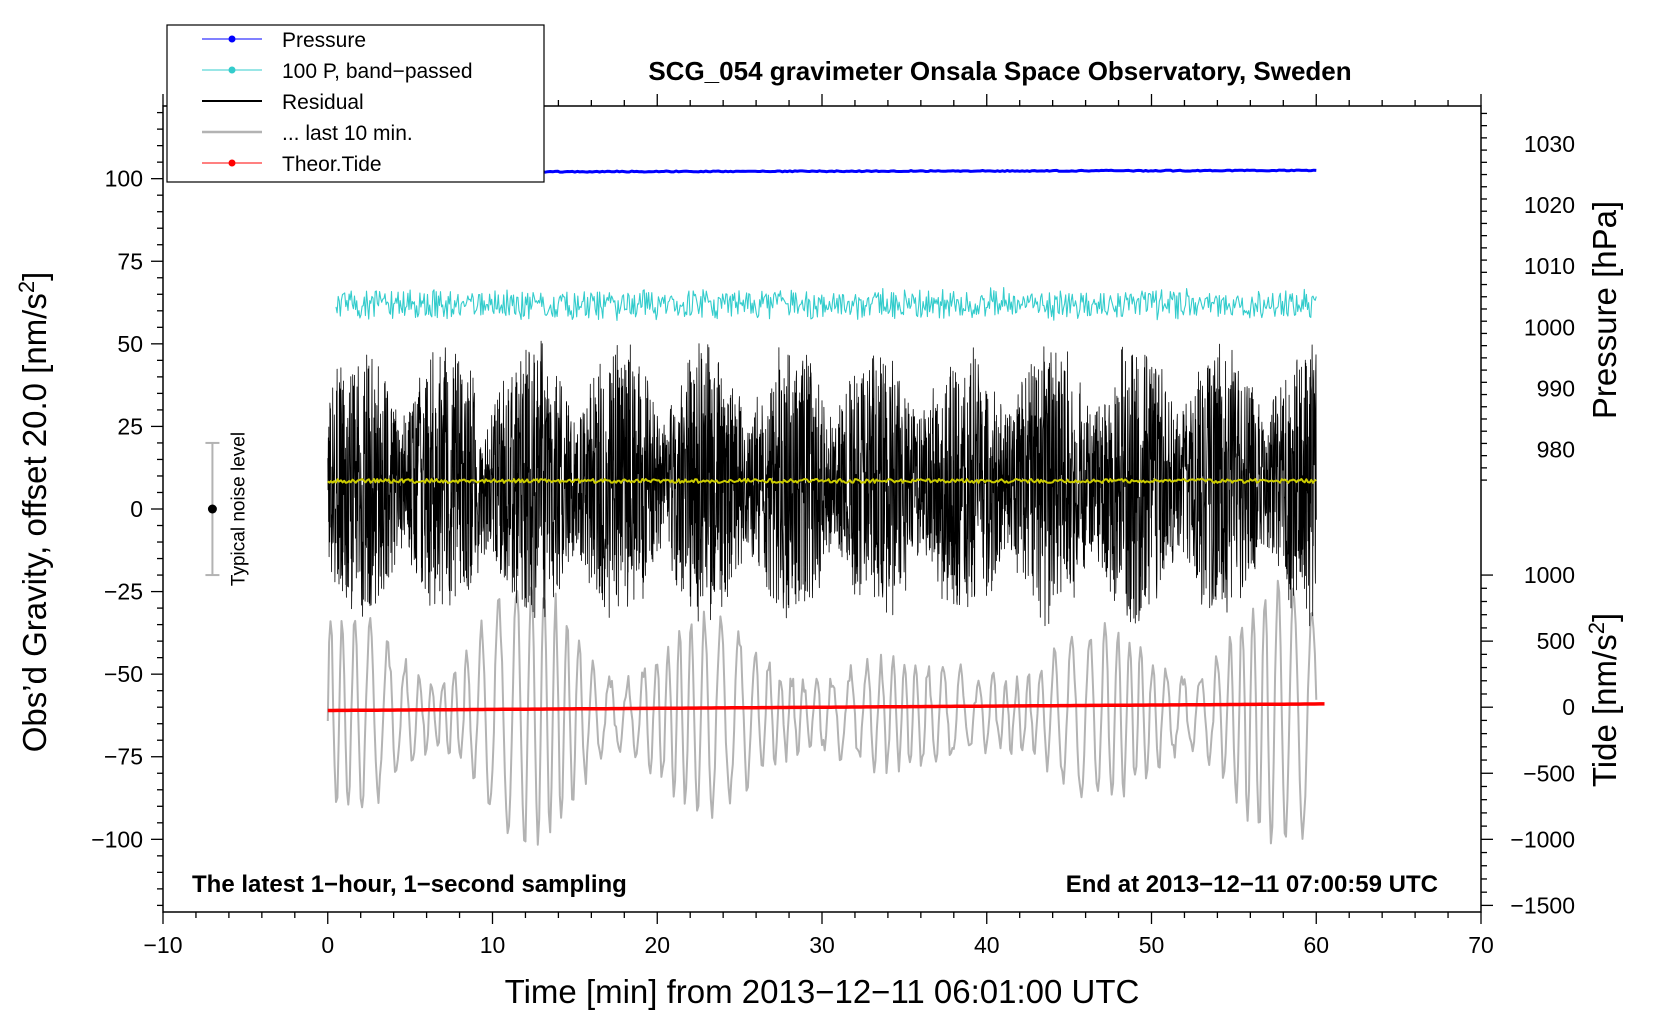  I want to click on tide-tick-label: 1000, so click(1549, 575).